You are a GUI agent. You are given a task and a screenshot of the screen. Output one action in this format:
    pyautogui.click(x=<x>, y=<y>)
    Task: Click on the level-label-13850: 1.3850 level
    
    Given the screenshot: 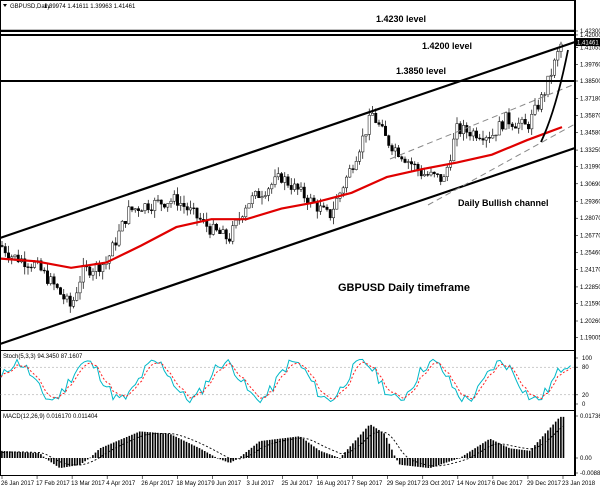 What is the action you would take?
    pyautogui.click(x=421, y=71)
    